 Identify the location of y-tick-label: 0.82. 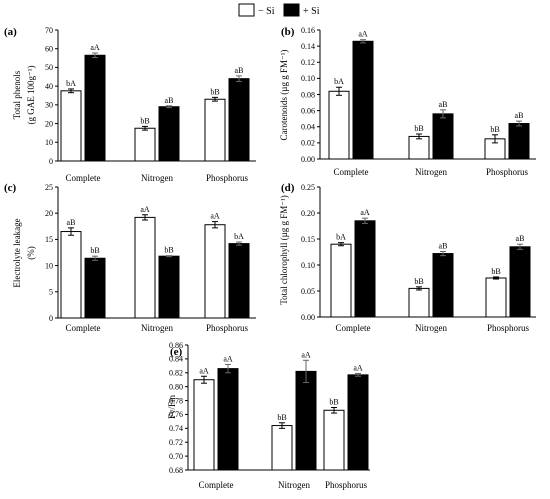
(176, 373).